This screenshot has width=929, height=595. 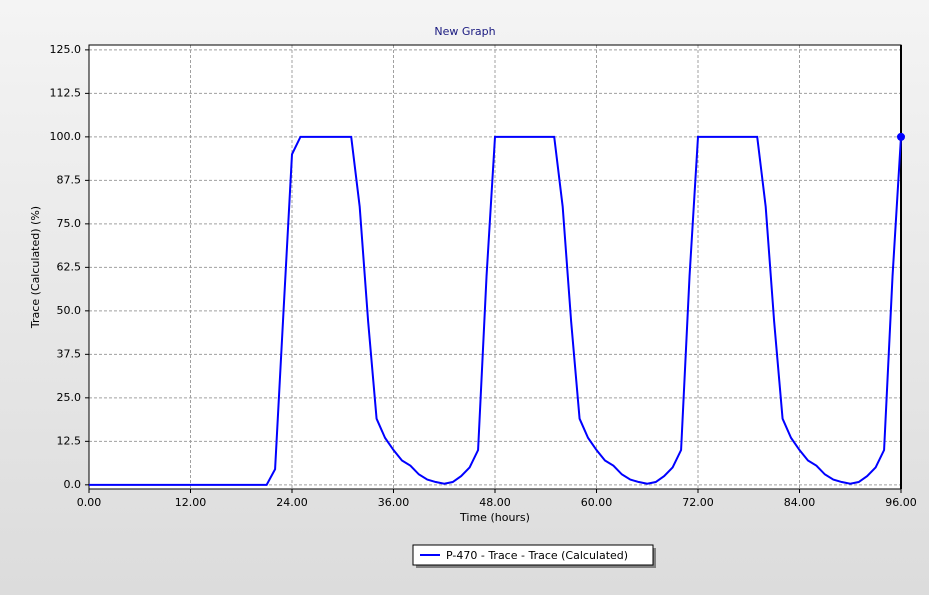 I want to click on x-tick-label: 96.00, so click(x=901, y=502).